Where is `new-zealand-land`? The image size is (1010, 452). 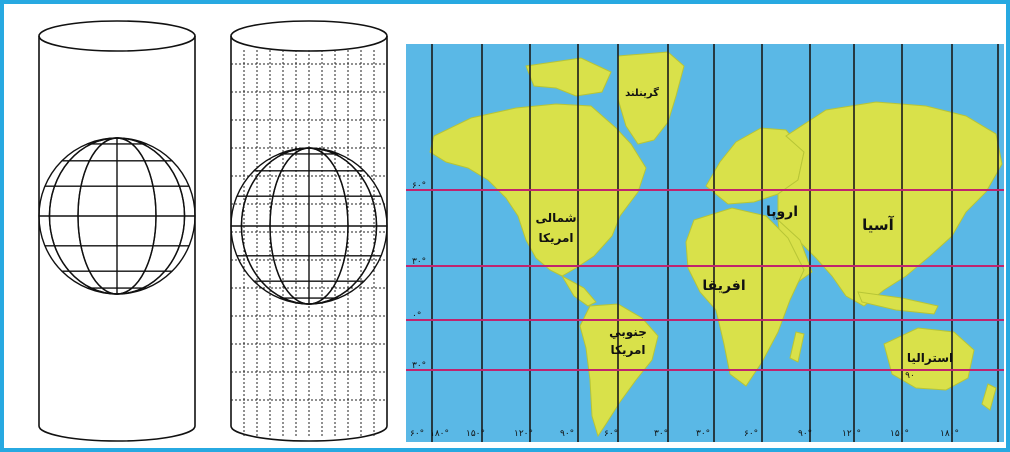 new-zealand-land is located at coordinates (989, 397).